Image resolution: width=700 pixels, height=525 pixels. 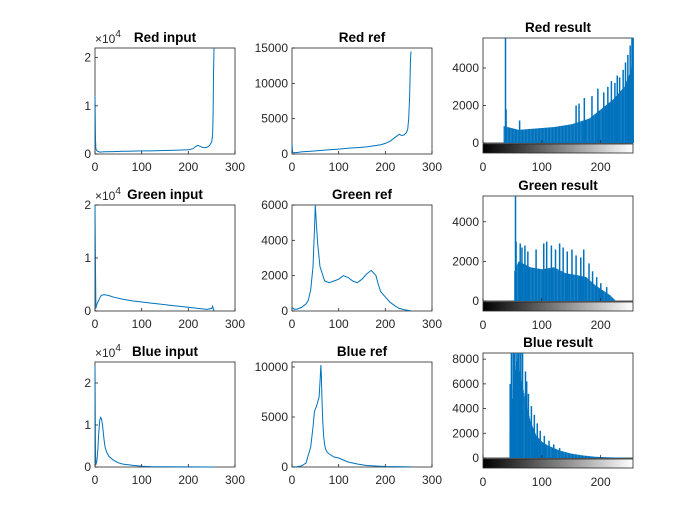 I want to click on green-result-xtick-label: 0, so click(x=483, y=325).